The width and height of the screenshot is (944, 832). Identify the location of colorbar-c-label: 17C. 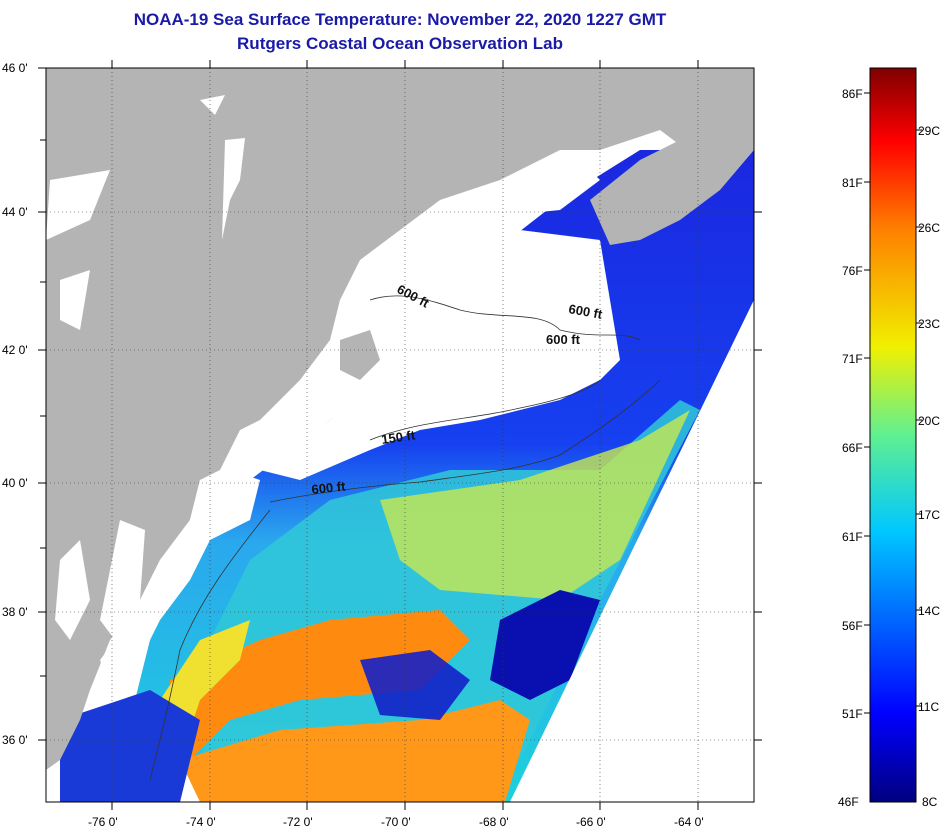
(929, 515).